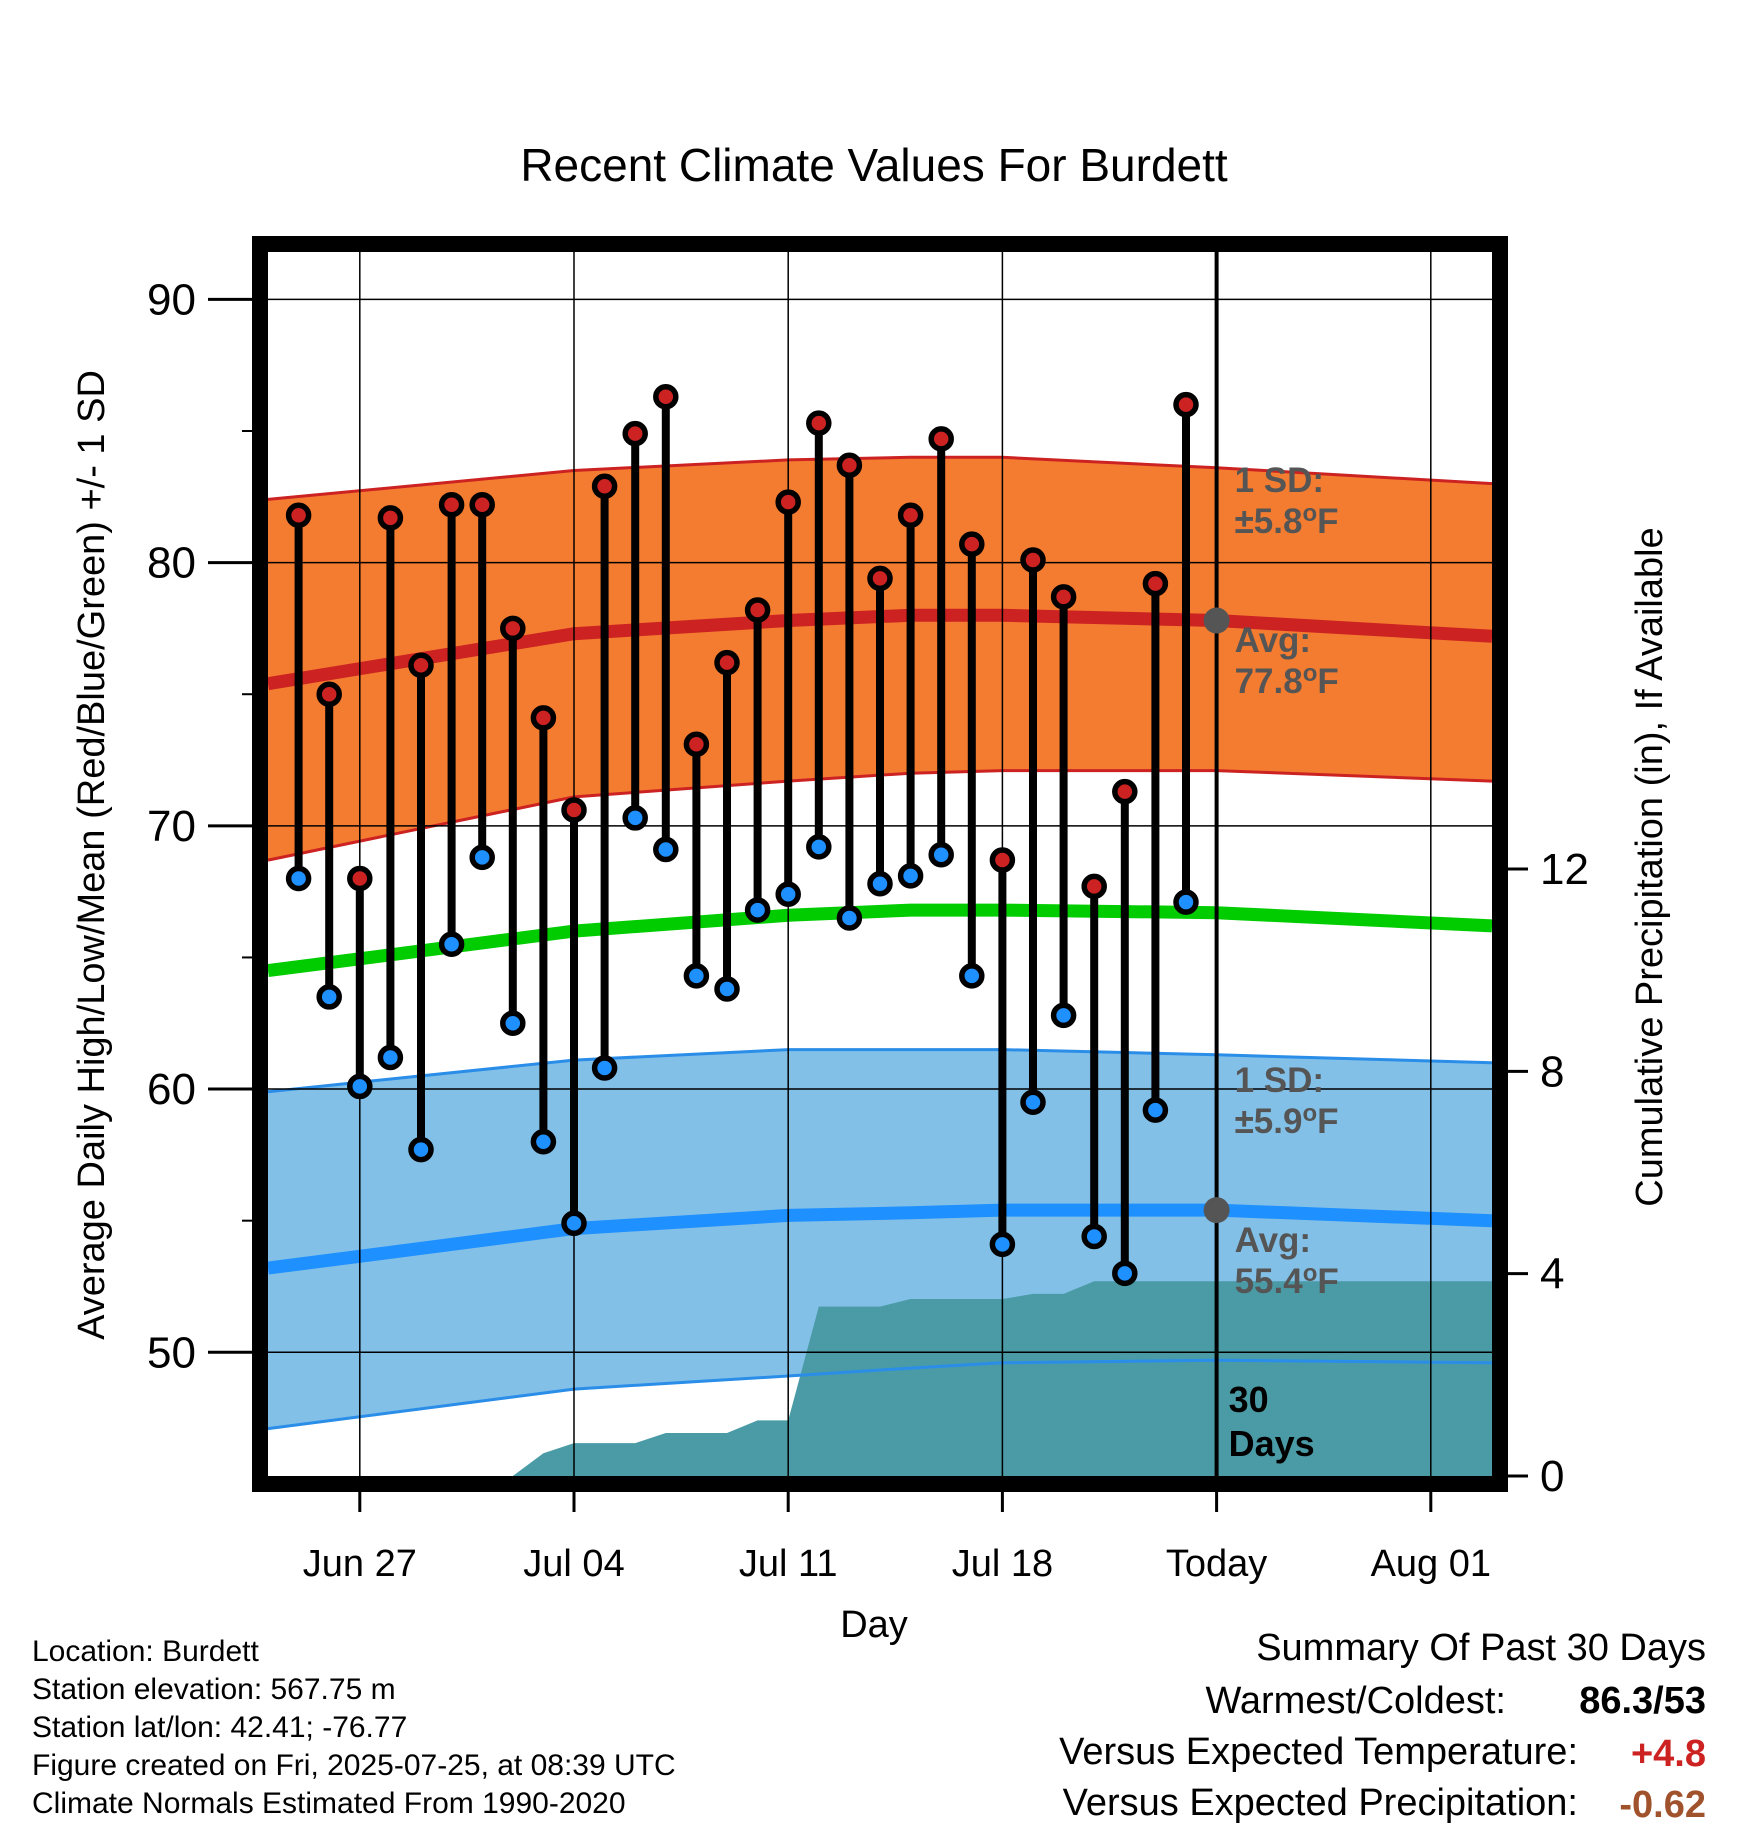 Image resolution: width=1748 pixels, height=1828 pixels. I want to click on summary-precip-label: Versus Expected Precipitation:, so click(1320, 1803).